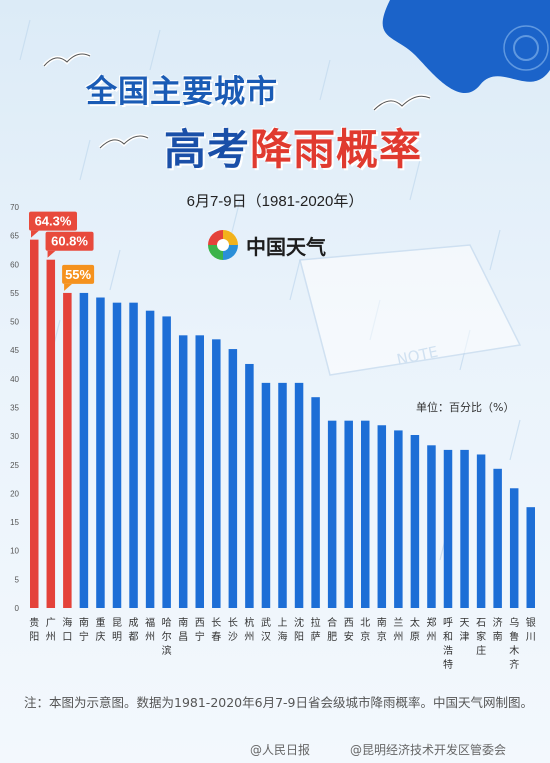  I want to click on data-label: 60.8%, so click(69, 241).